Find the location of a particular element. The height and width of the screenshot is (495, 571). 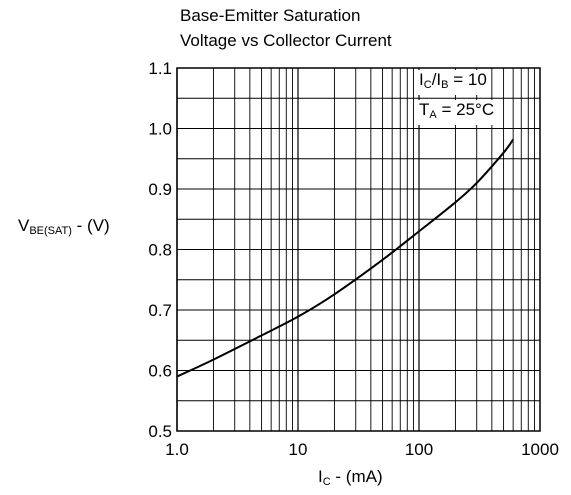

annotation-temperature: TA = 25°C is located at coordinates (457, 112).